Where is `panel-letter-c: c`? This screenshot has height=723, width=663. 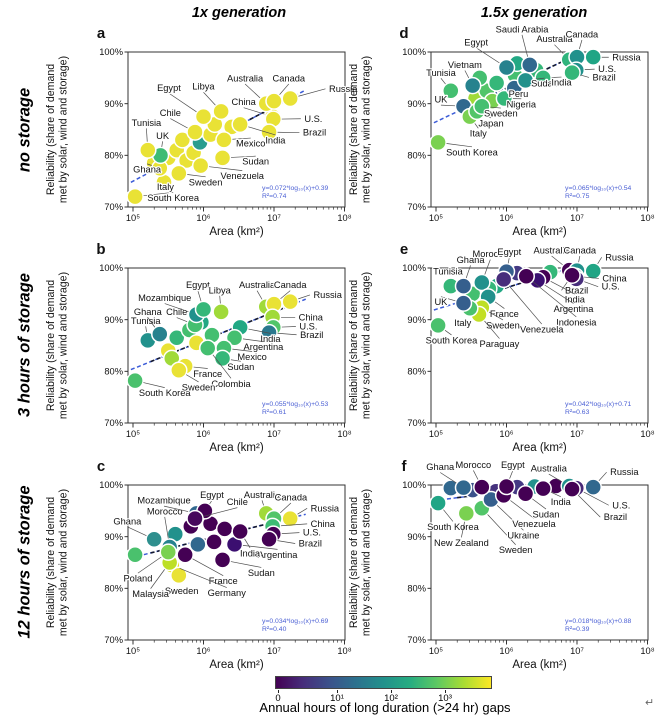
panel-letter-c: c is located at coordinates (101, 466).